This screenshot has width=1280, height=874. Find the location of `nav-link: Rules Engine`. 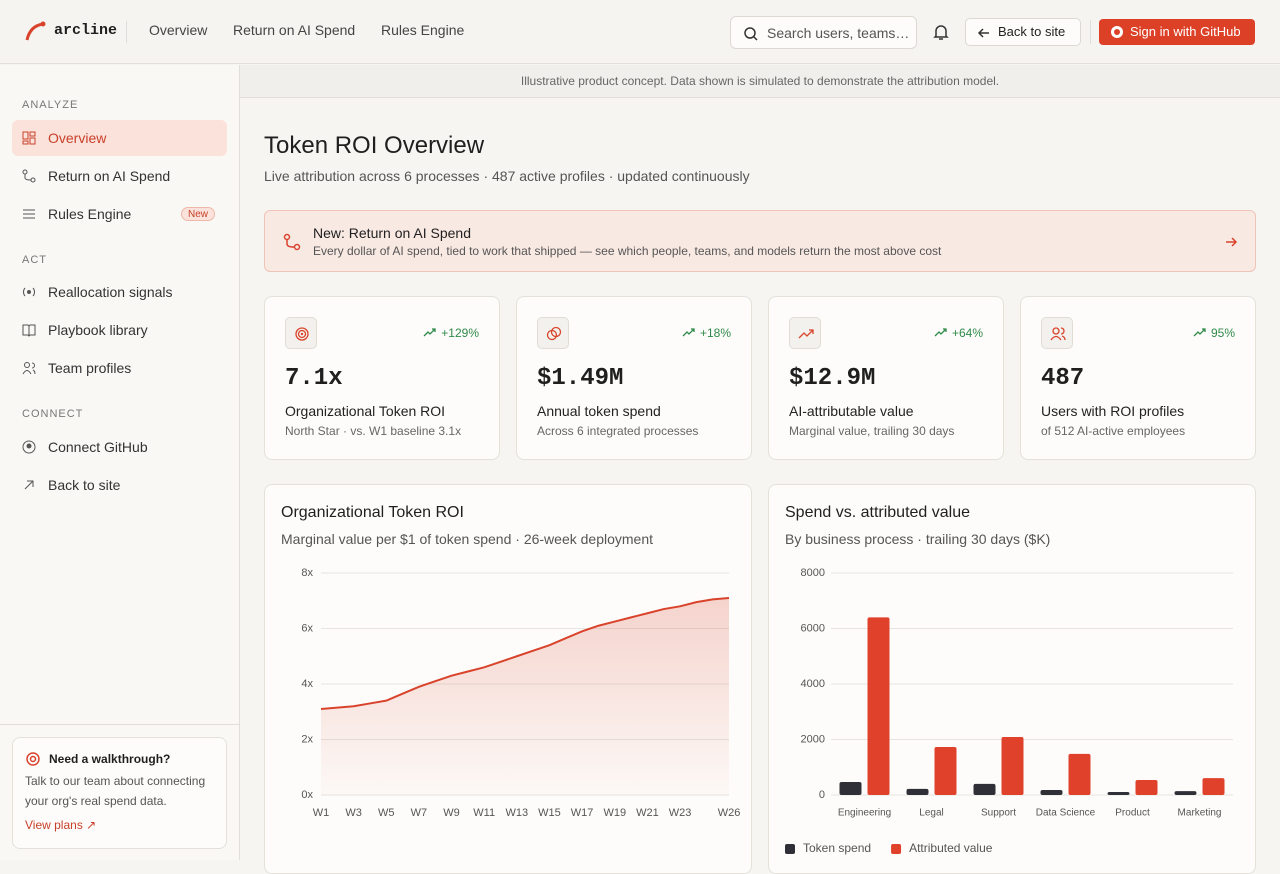

nav-link: Rules Engine is located at coordinates (423, 30).